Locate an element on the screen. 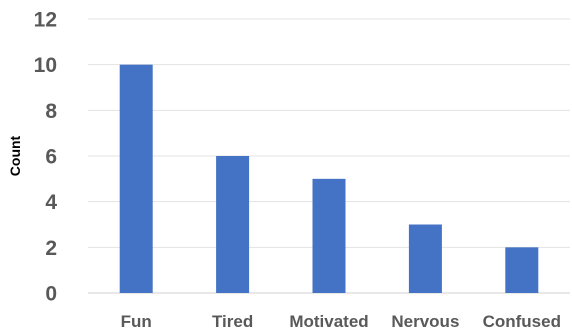 The height and width of the screenshot is (333, 572). y-axis-title: Count is located at coordinates (15, 155).